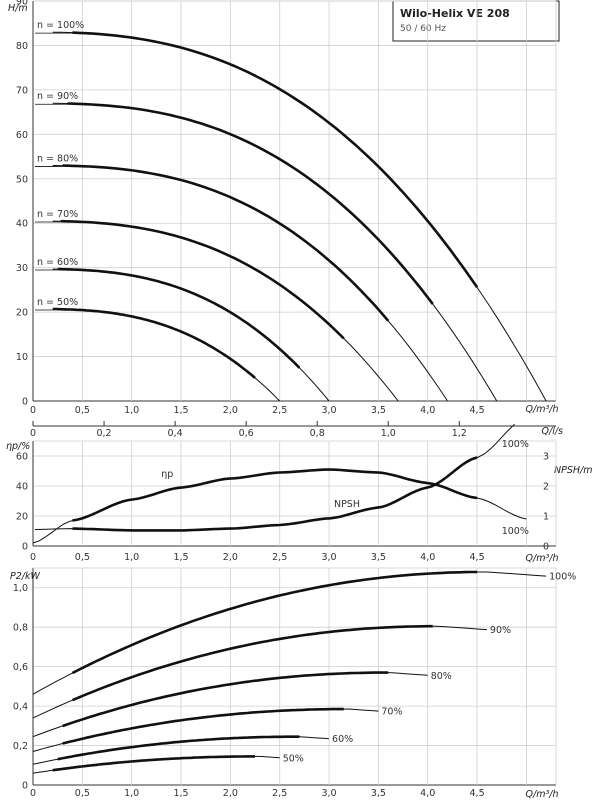 Image resolution: width=592 pixels, height=800 pixels. I want to click on q-axis-label-2: Q/m³/h, so click(542, 558).